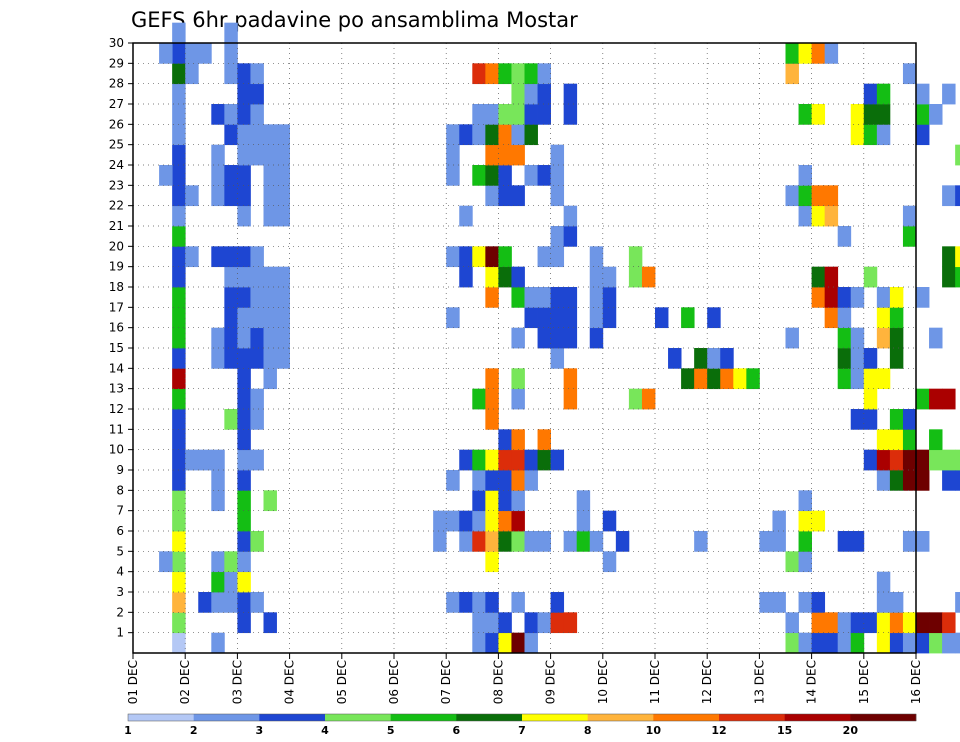 This screenshot has height=742, width=960. Describe the element at coordinates (260, 730) in the screenshot. I see `colorbar-label: 3` at that location.